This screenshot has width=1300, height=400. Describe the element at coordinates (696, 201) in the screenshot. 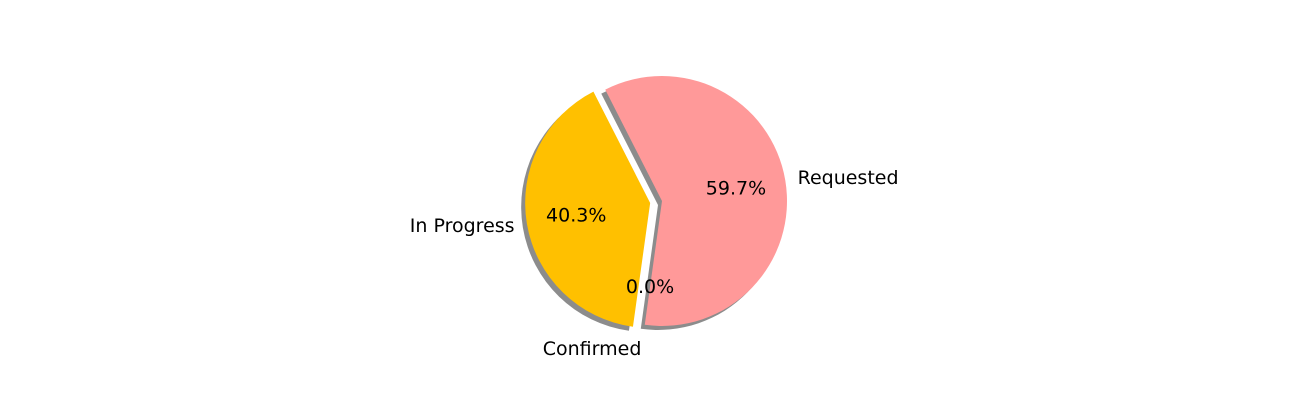

I see `pie-slice-requested` at that location.